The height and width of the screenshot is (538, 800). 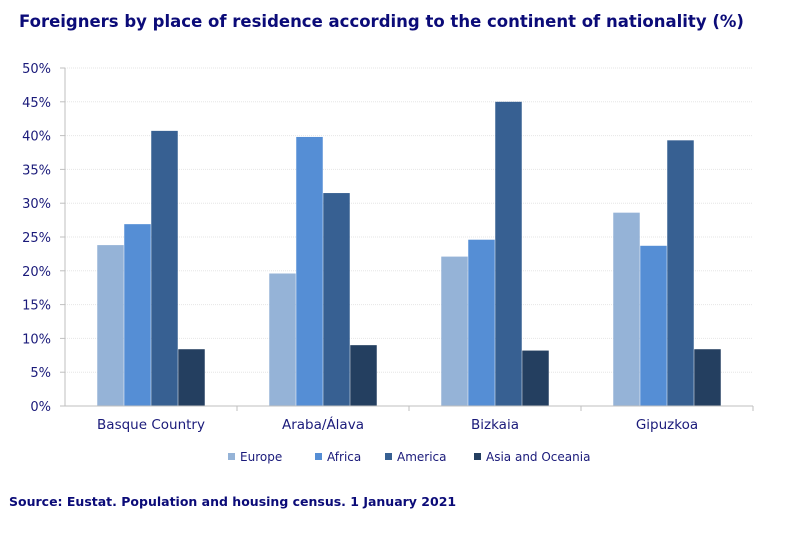 What do you see at coordinates (422, 457) in the screenshot?
I see `legend-label-america: America` at bounding box center [422, 457].